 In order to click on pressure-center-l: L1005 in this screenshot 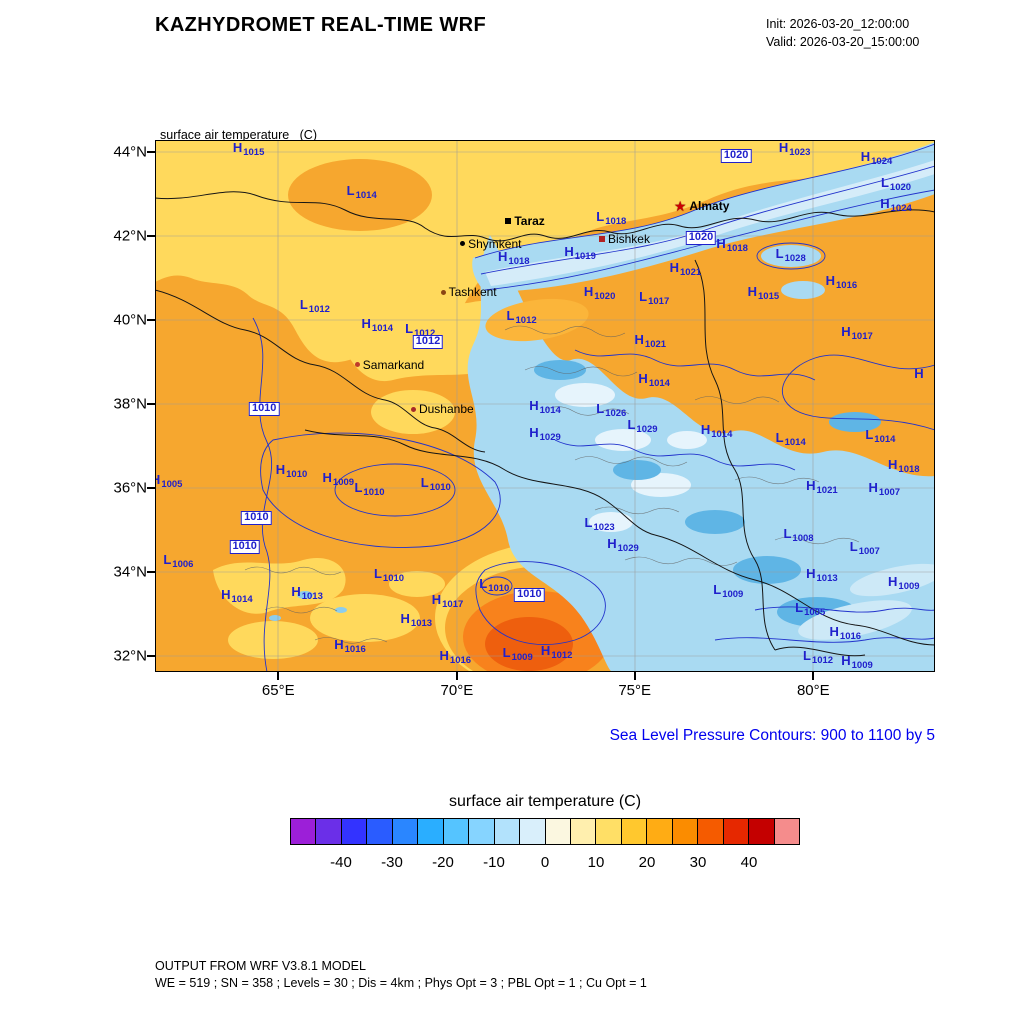, I will do `click(810, 609)`.